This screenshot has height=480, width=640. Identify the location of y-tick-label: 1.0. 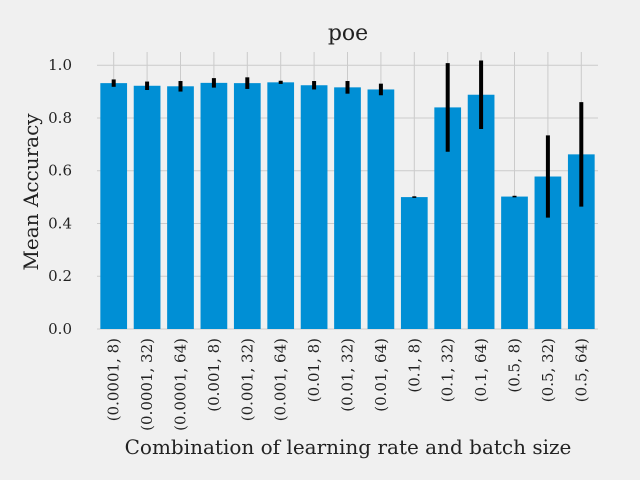
(60, 65).